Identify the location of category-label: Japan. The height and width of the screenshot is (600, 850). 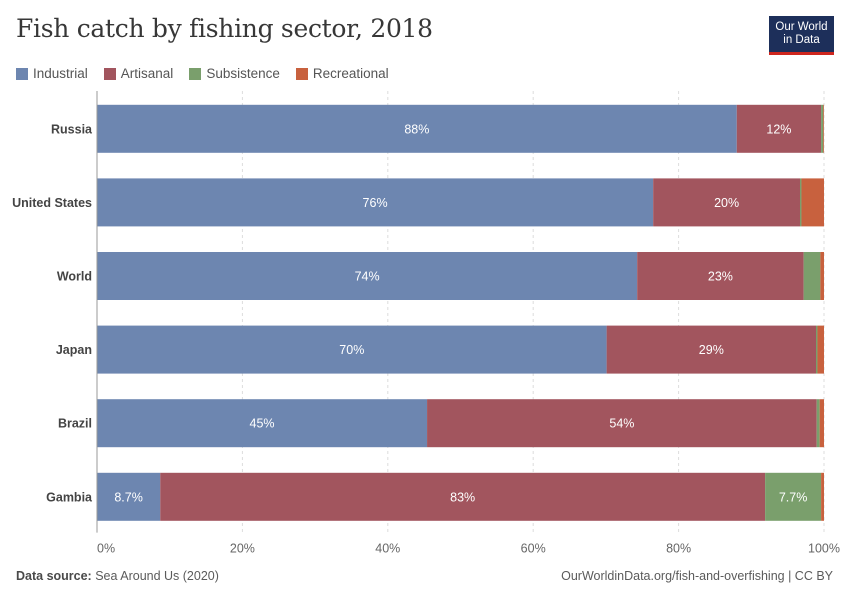
(74, 350).